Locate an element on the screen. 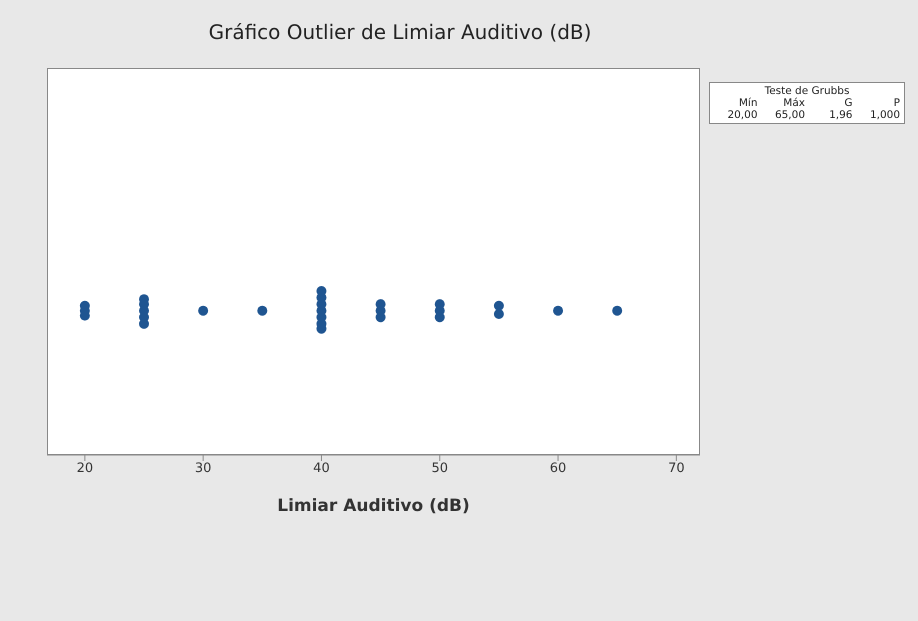 The image size is (918, 621). text: Teste de Grubbs is located at coordinates (807, 91).